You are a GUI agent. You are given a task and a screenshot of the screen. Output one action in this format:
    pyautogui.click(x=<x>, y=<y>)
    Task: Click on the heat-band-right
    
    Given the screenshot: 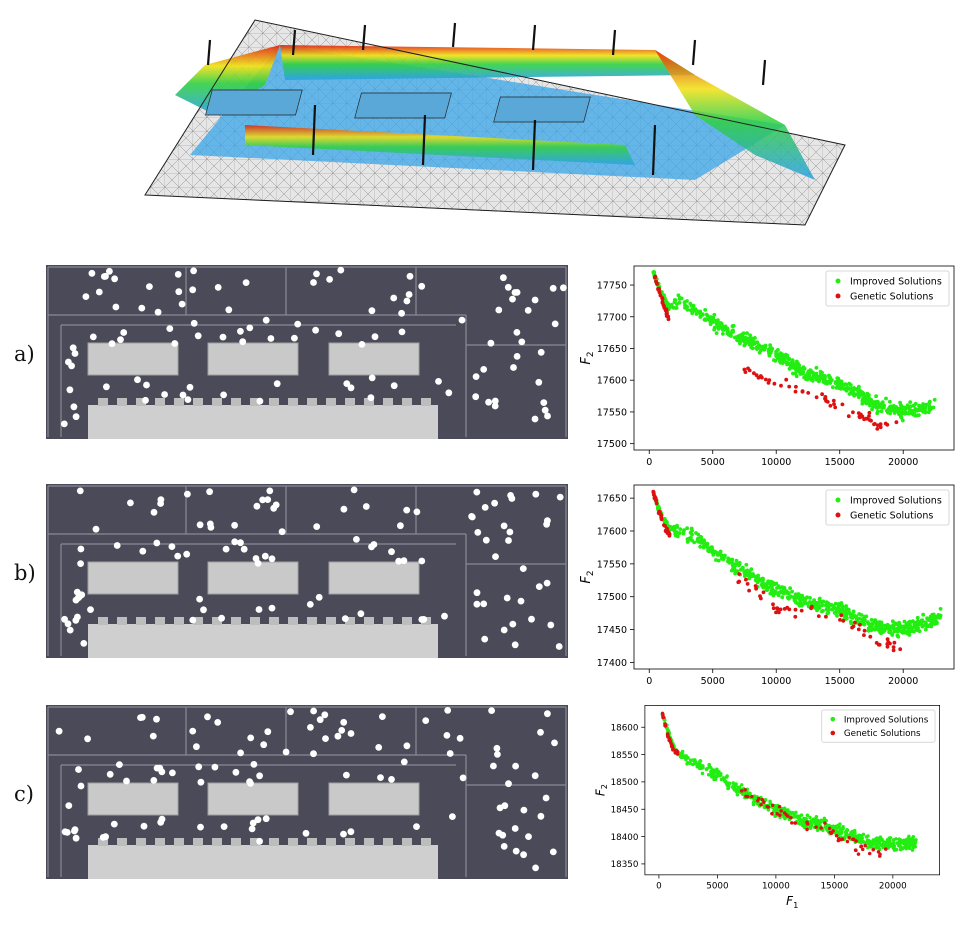 What is the action you would take?
    pyautogui.click(x=735, y=115)
    